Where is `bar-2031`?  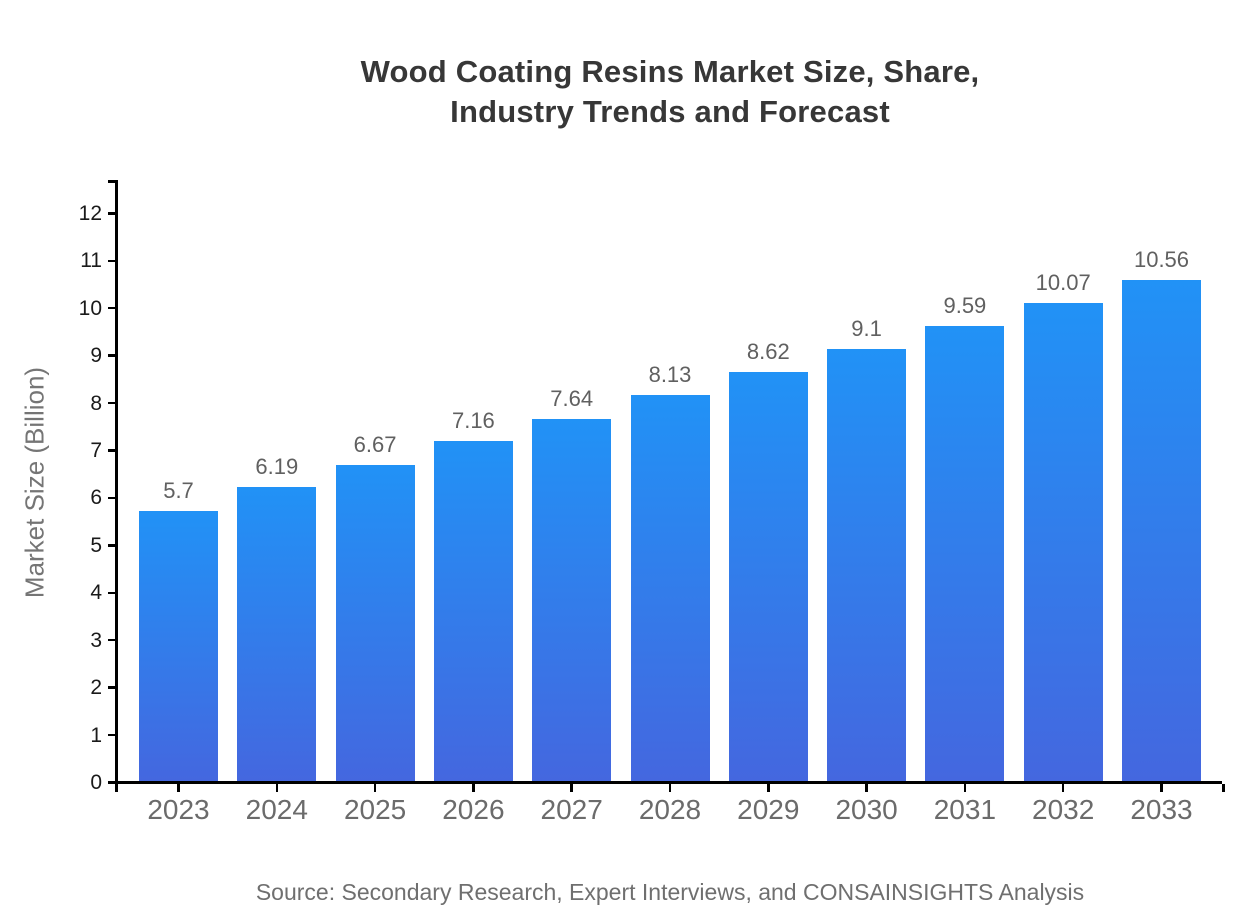
bar-2031 is located at coordinates (965, 553).